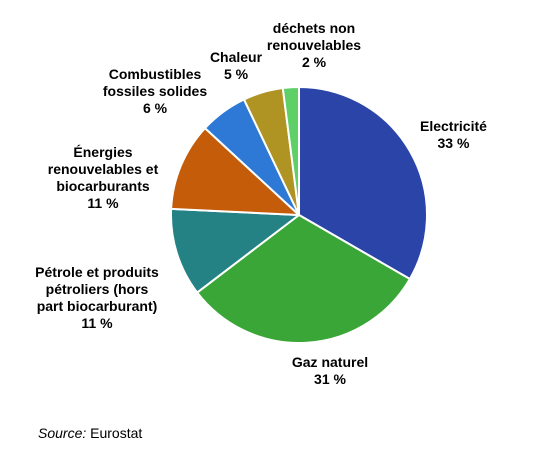 The height and width of the screenshot is (455, 549). What do you see at coordinates (155, 91) in the screenshot?
I see `slice-label-combustibles-fossiles: Combustibles fossiles solides 6 %` at bounding box center [155, 91].